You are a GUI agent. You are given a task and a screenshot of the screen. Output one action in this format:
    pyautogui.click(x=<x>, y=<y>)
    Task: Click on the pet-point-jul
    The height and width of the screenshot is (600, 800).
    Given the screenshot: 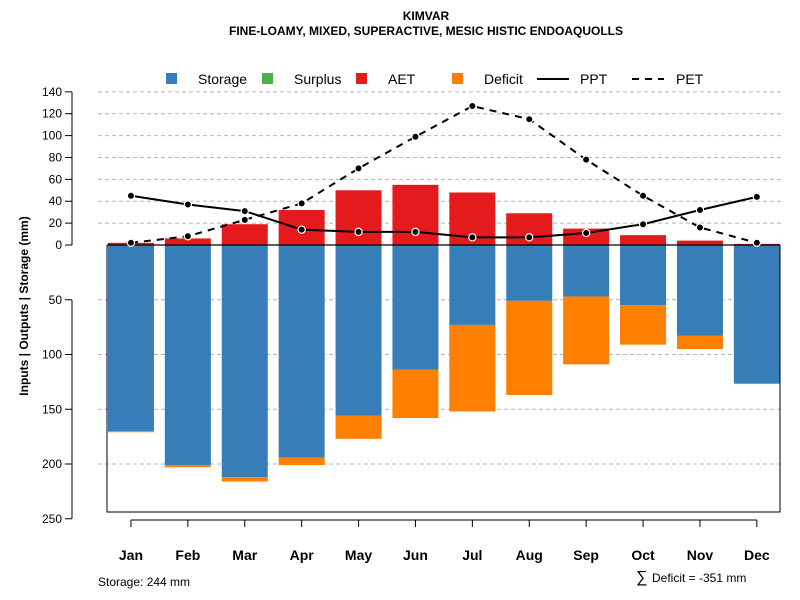 What is the action you would take?
    pyautogui.click(x=472, y=106)
    